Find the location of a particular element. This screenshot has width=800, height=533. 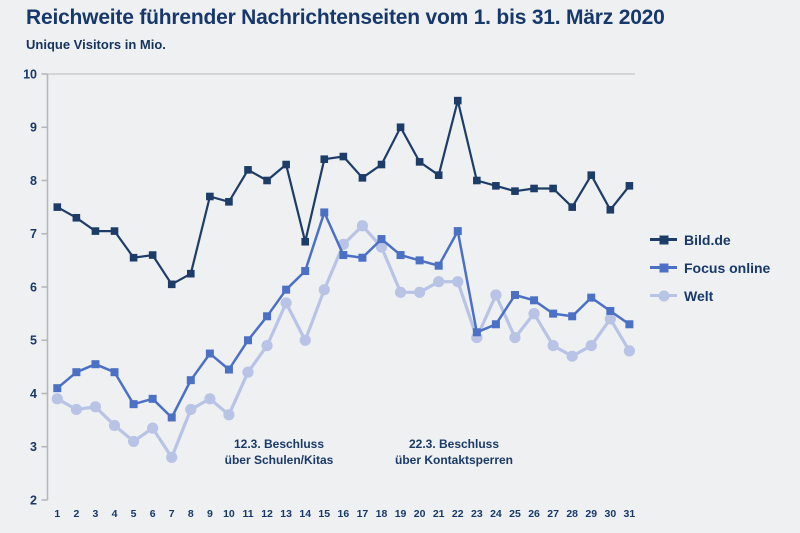

x-tick-label: 9 is located at coordinates (210, 514).